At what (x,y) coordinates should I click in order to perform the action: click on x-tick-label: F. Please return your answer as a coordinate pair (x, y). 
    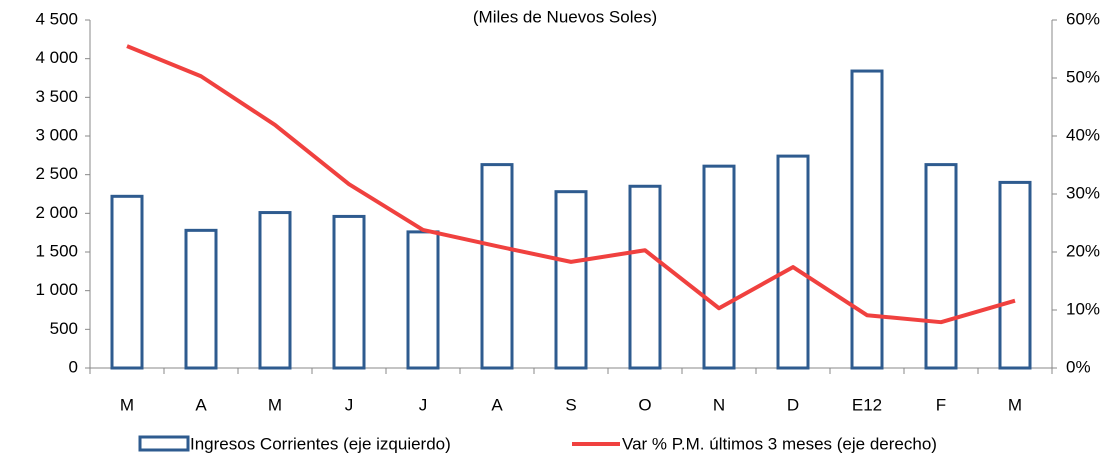
    Looking at the image, I should click on (941, 404).